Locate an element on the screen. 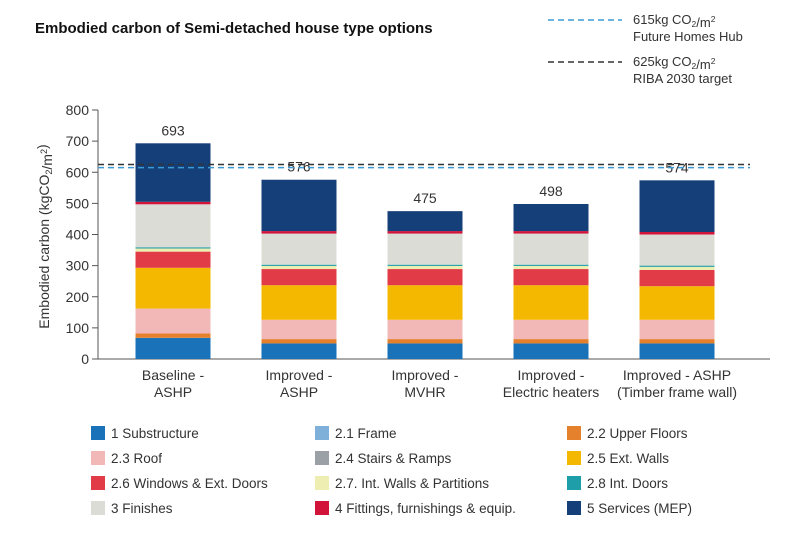  legend-label: 4 Fittings, furnishings & equip. is located at coordinates (425, 508).